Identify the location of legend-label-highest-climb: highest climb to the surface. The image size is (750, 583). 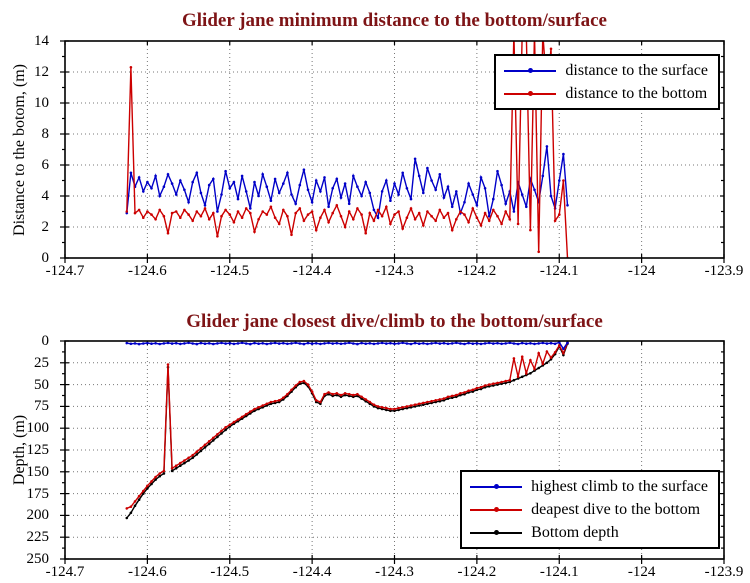
(619, 486).